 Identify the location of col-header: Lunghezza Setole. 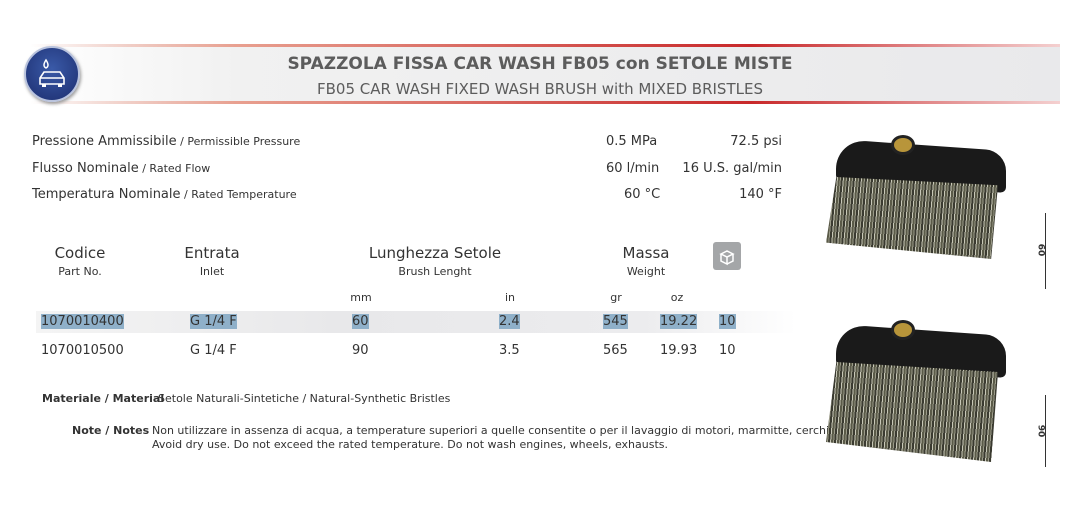
(435, 253).